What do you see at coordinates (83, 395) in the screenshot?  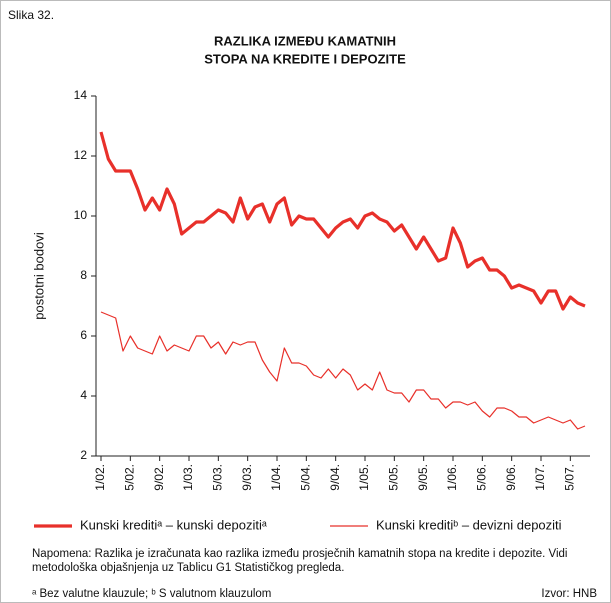 I see `y-tick-label: 4` at bounding box center [83, 395].